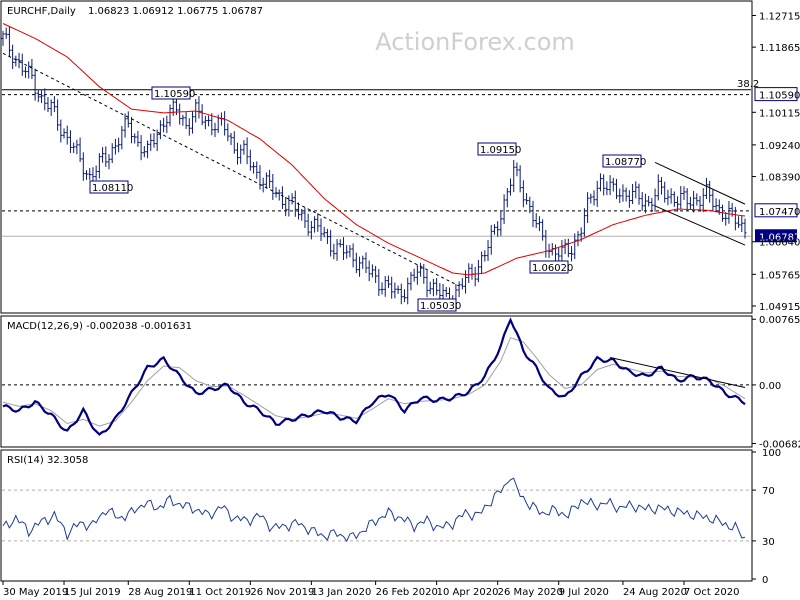 The width and height of the screenshot is (800, 600). I want to click on x-tick-label: 13 Jan 2020, so click(341, 592).